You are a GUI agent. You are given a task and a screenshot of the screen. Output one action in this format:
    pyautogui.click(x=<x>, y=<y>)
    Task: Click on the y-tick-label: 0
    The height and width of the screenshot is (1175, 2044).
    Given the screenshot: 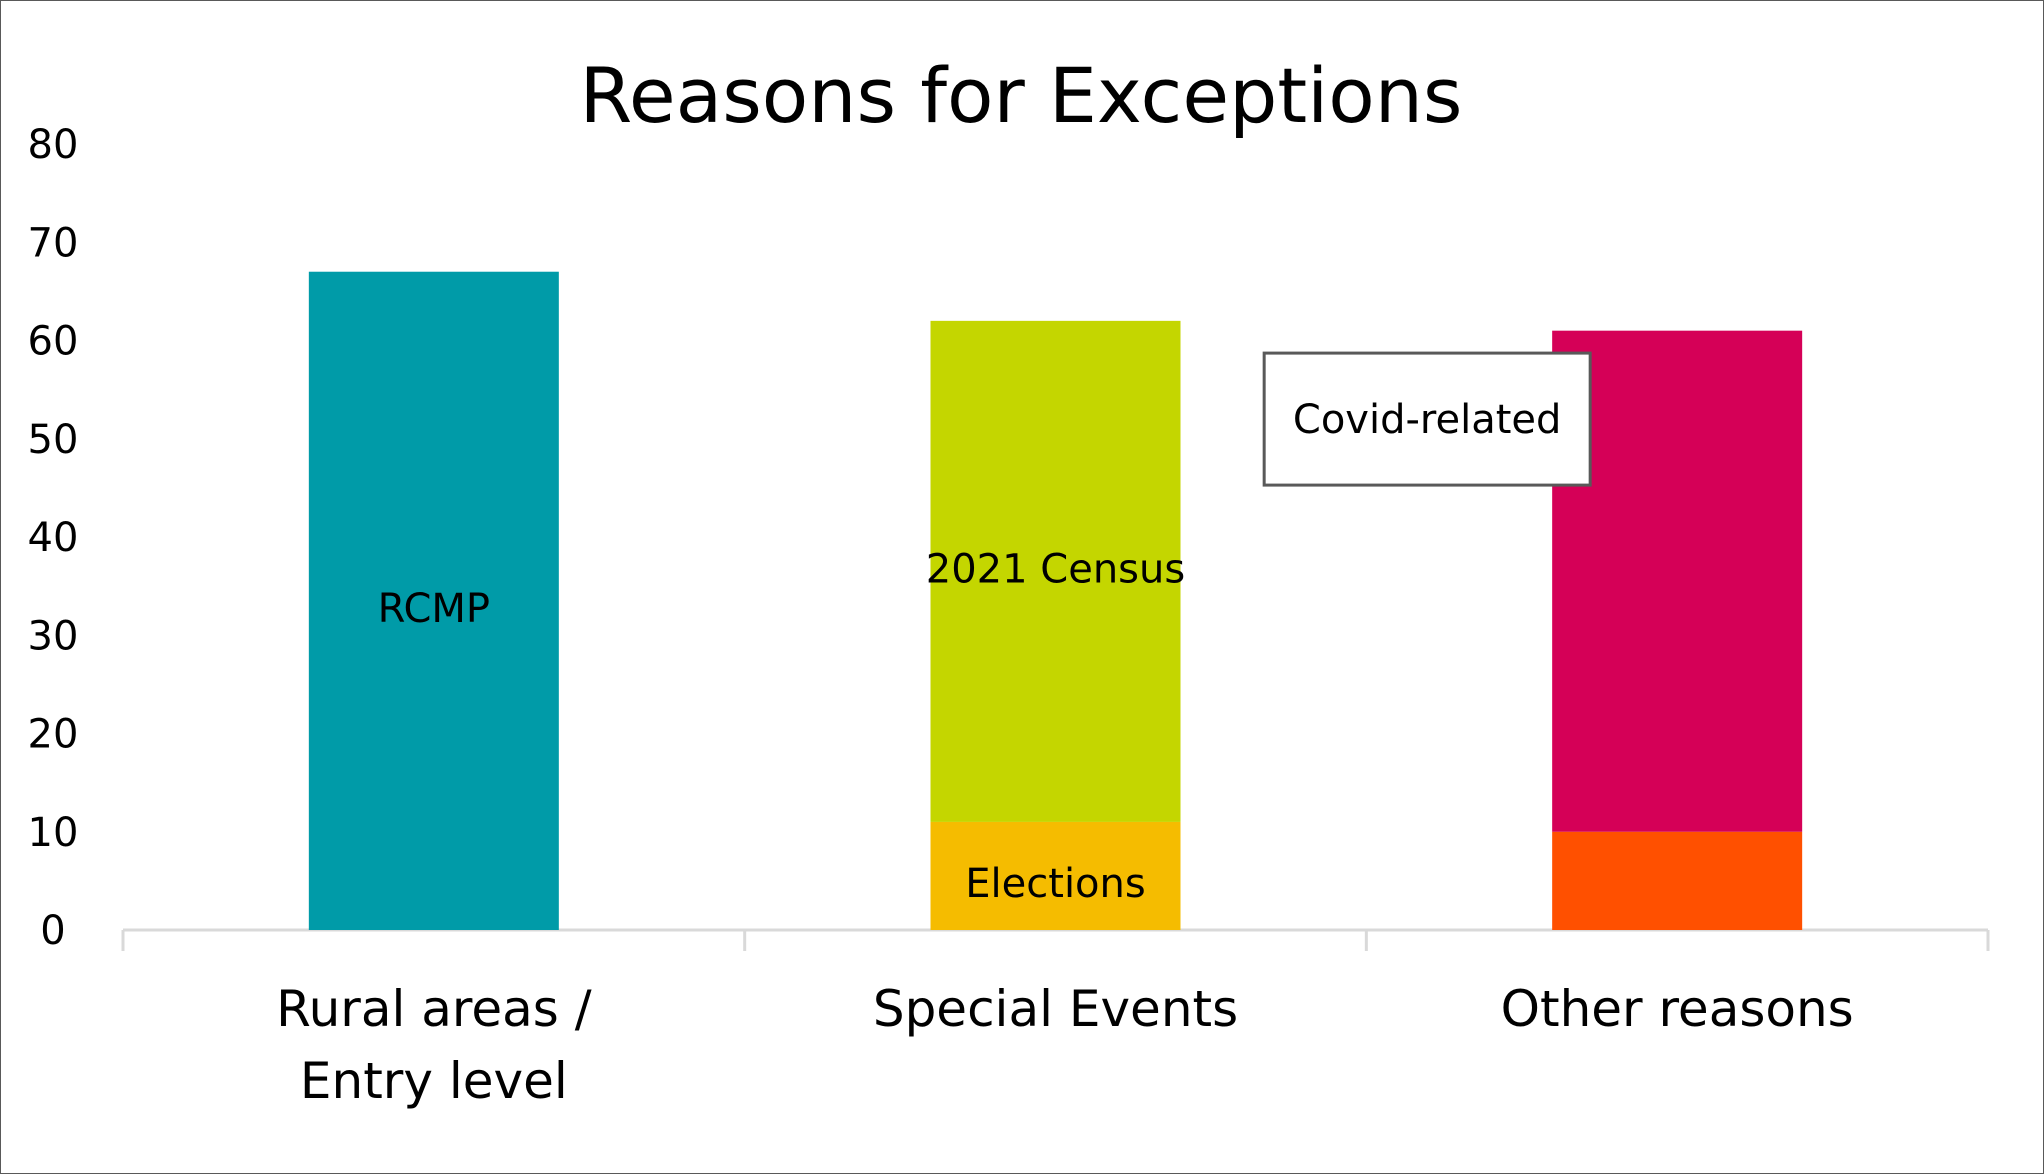 What is the action you would take?
    pyautogui.click(x=52, y=931)
    